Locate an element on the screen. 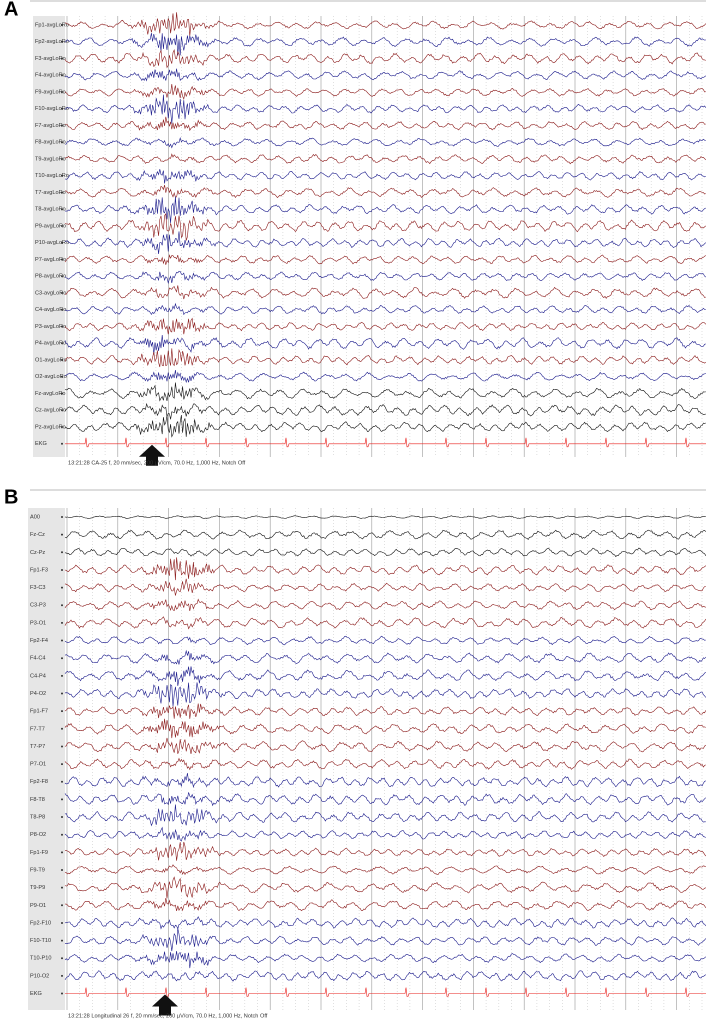 The image size is (710, 1022). channel-label: F4-avgLoRo is located at coordinates (50, 76).